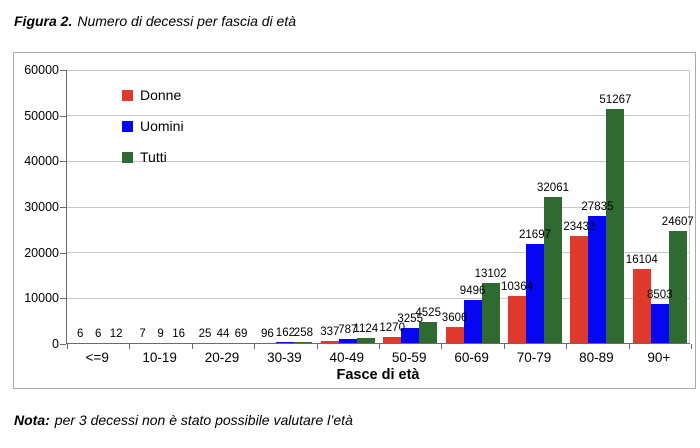 This screenshot has height=448, width=700. I want to click on bar-value-label: 258, so click(303, 333).